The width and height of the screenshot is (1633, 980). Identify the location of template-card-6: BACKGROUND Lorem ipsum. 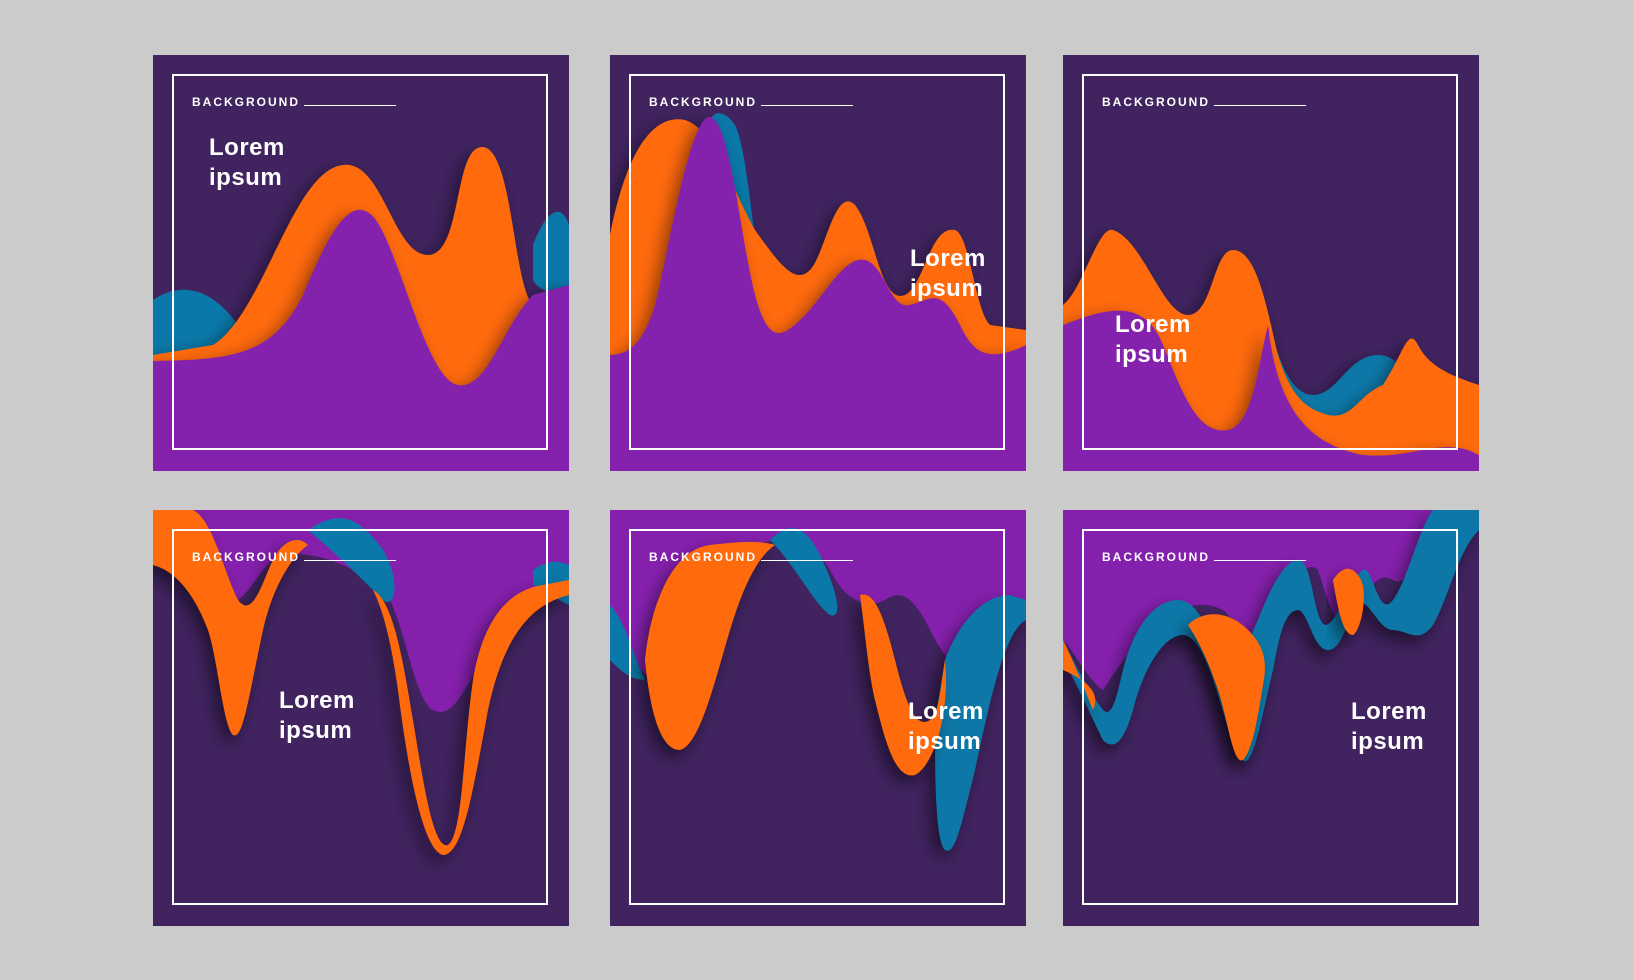
(1271, 718).